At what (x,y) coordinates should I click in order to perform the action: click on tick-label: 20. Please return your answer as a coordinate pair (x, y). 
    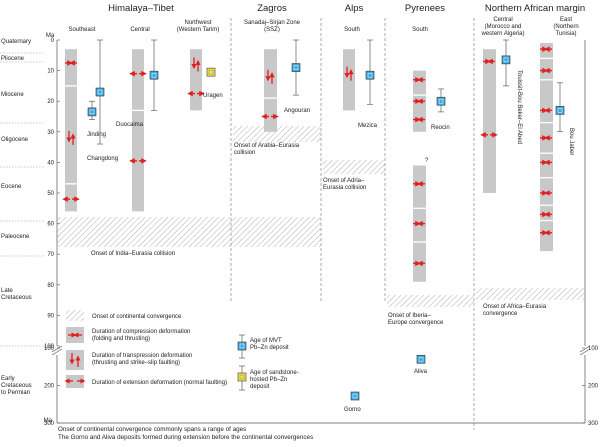
    Looking at the image, I should click on (50, 102).